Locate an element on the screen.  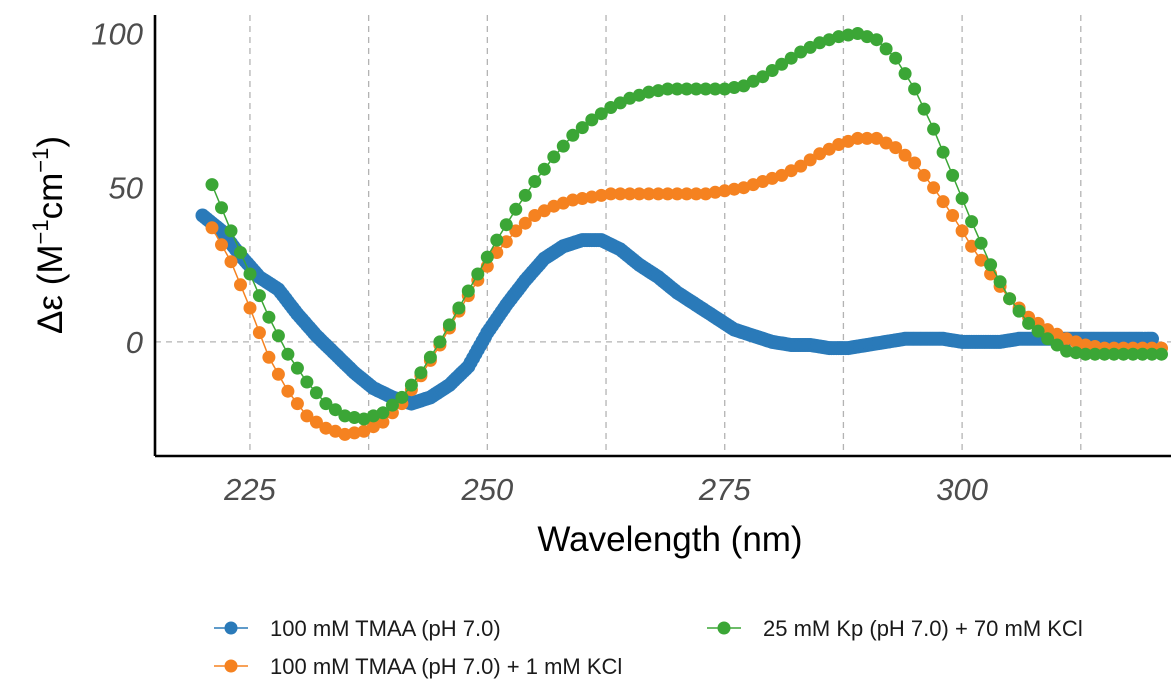
legend-item: 25 mM Kp (pH 7.0) + 70 mM KCl is located at coordinates (895, 628).